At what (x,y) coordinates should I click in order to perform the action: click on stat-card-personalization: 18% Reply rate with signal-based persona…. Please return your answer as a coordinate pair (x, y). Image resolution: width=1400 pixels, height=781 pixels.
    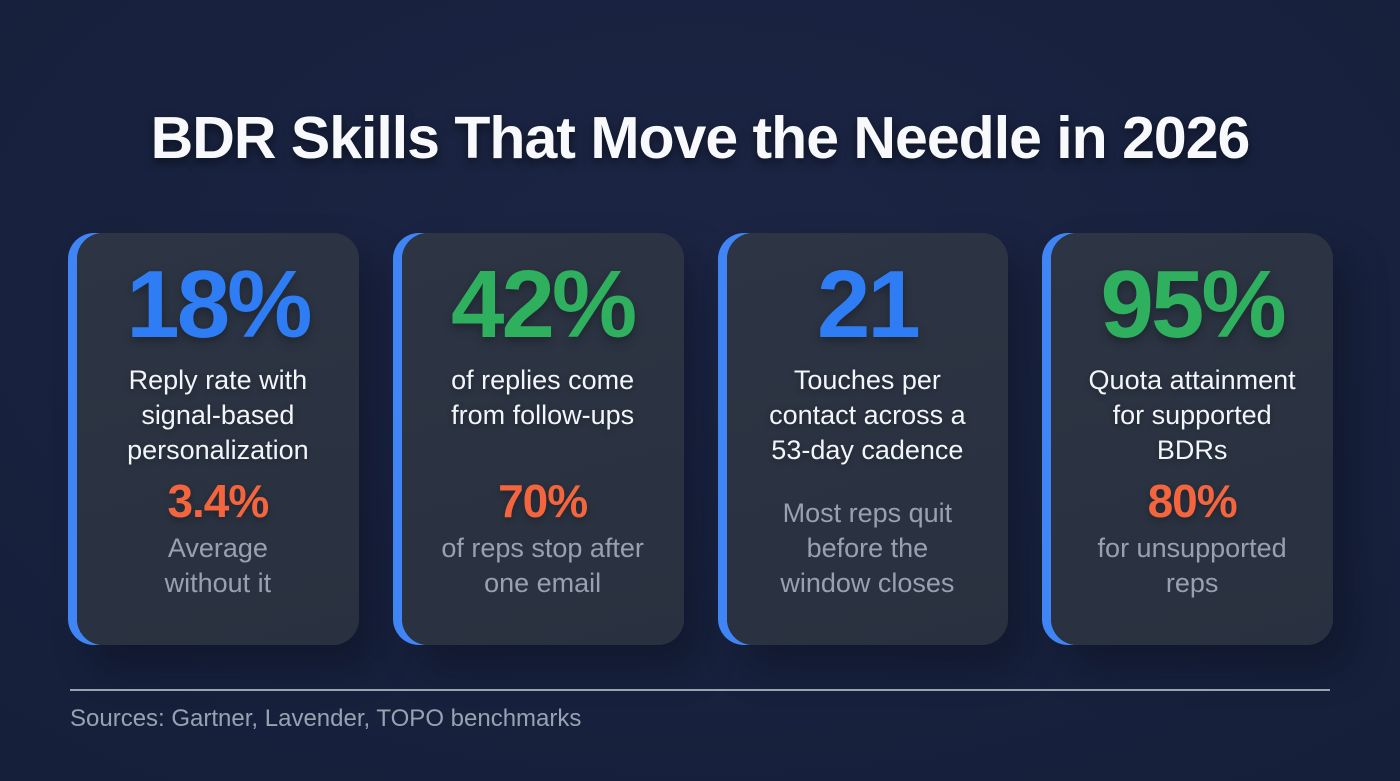
    Looking at the image, I should click on (218, 439).